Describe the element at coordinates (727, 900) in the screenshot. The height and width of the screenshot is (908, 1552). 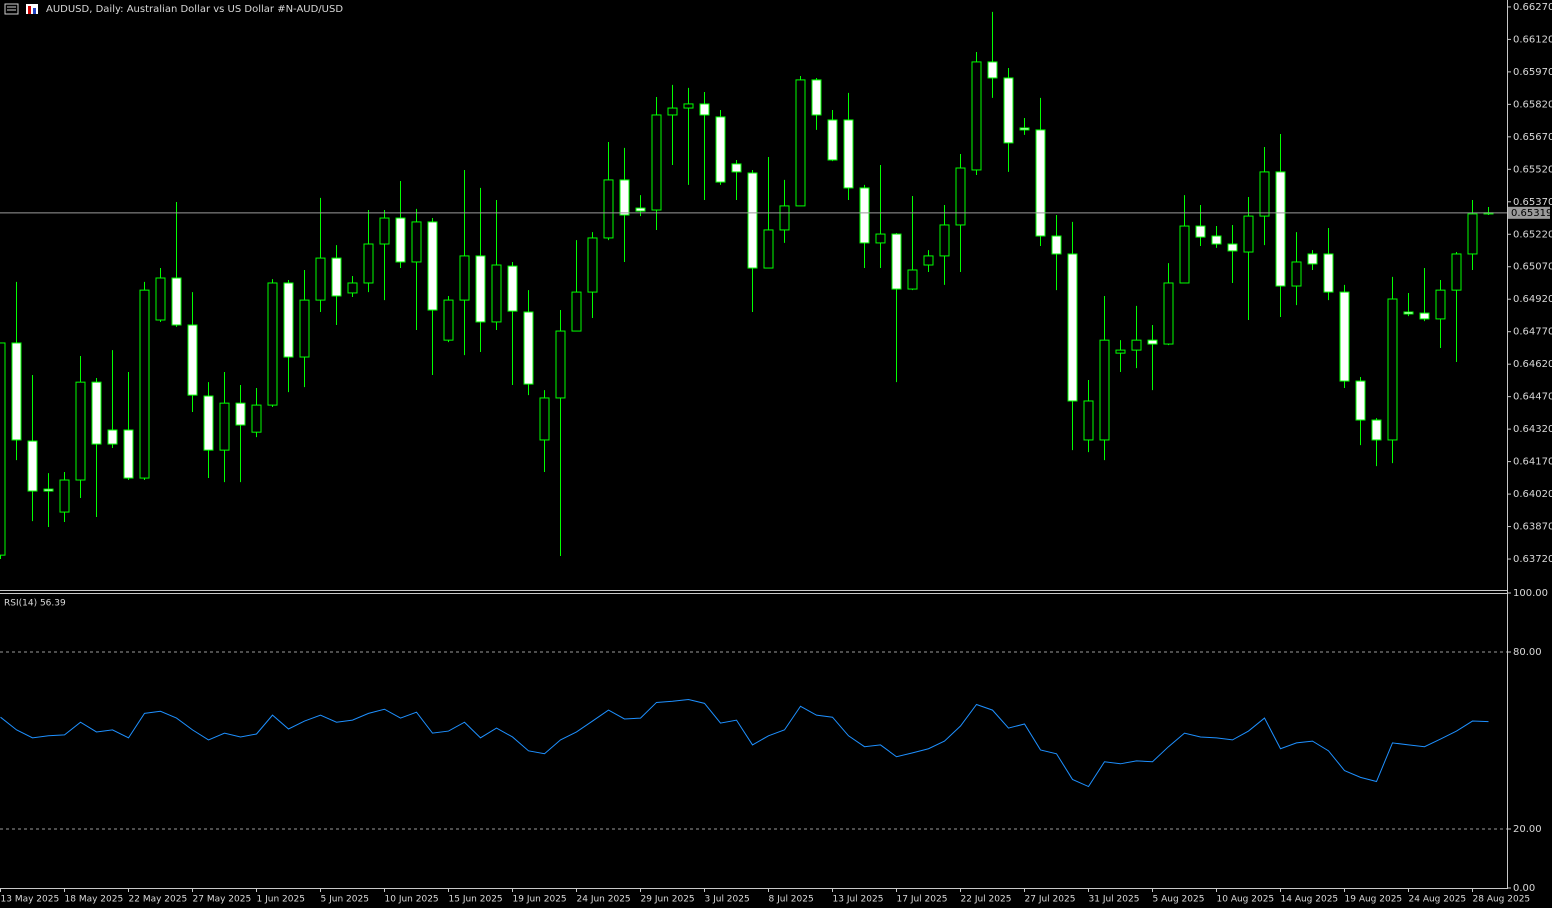
I see `x-tick-label: 3 Jul 2025` at that location.